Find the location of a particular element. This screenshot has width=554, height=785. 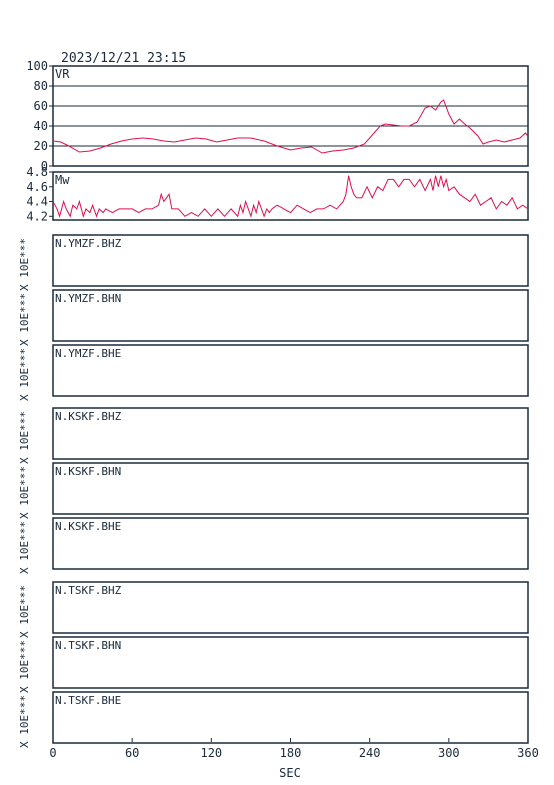

panel-title: VR is located at coordinates (62, 74).